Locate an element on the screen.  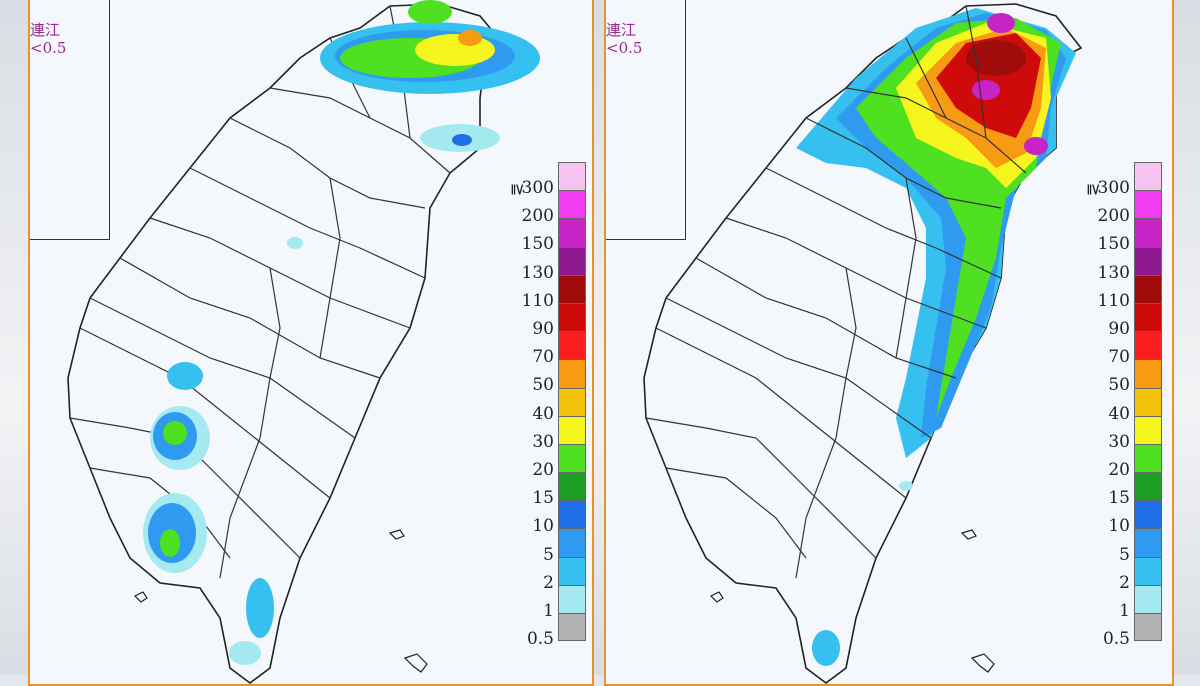
left-background-strip is located at coordinates (14, 337).